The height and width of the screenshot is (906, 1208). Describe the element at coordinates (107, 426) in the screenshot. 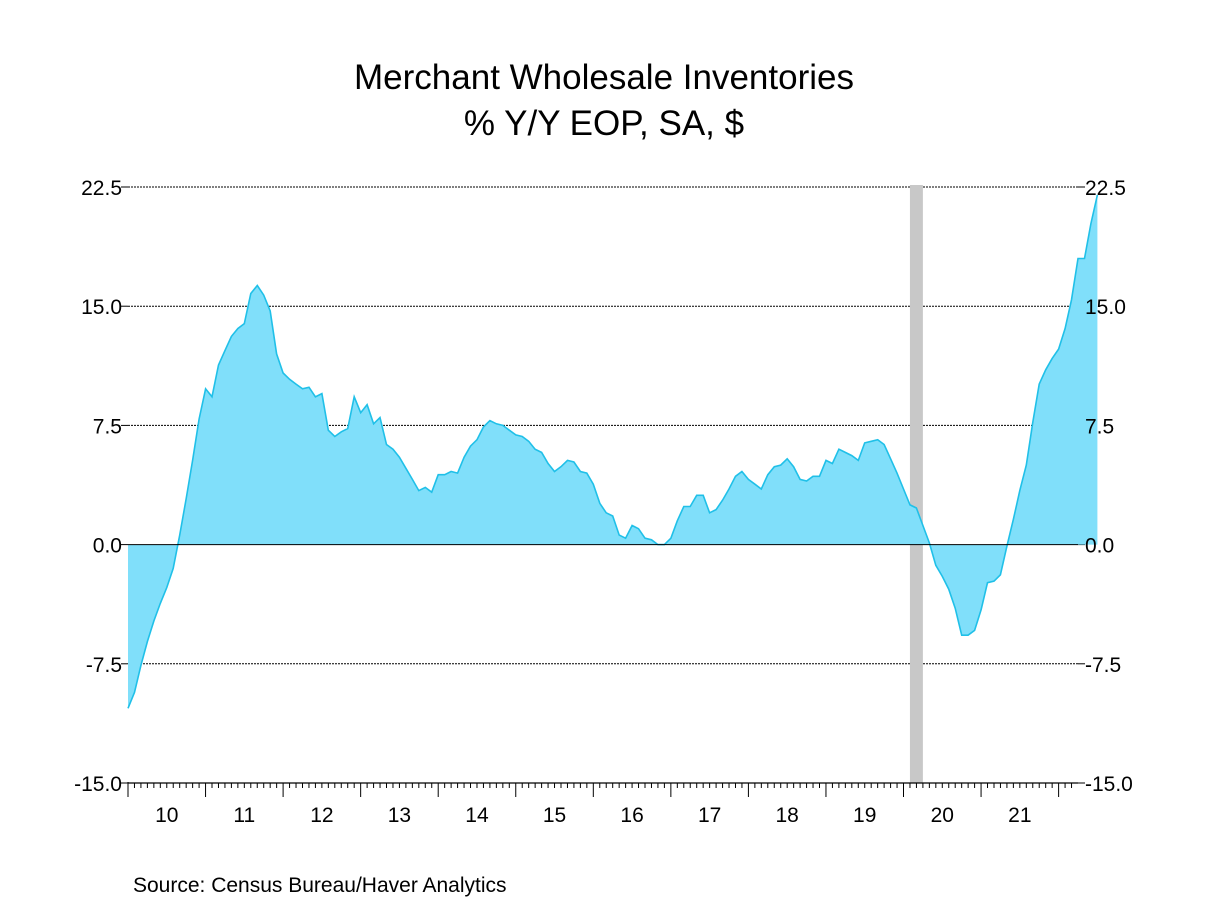

I see `y-tick-label-left: 7.5` at that location.